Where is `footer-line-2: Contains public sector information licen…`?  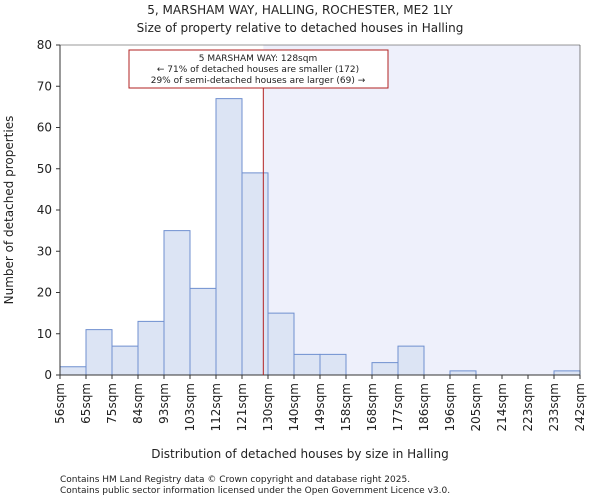
footer-line-2: Contains public sector information licen… is located at coordinates (255, 491).